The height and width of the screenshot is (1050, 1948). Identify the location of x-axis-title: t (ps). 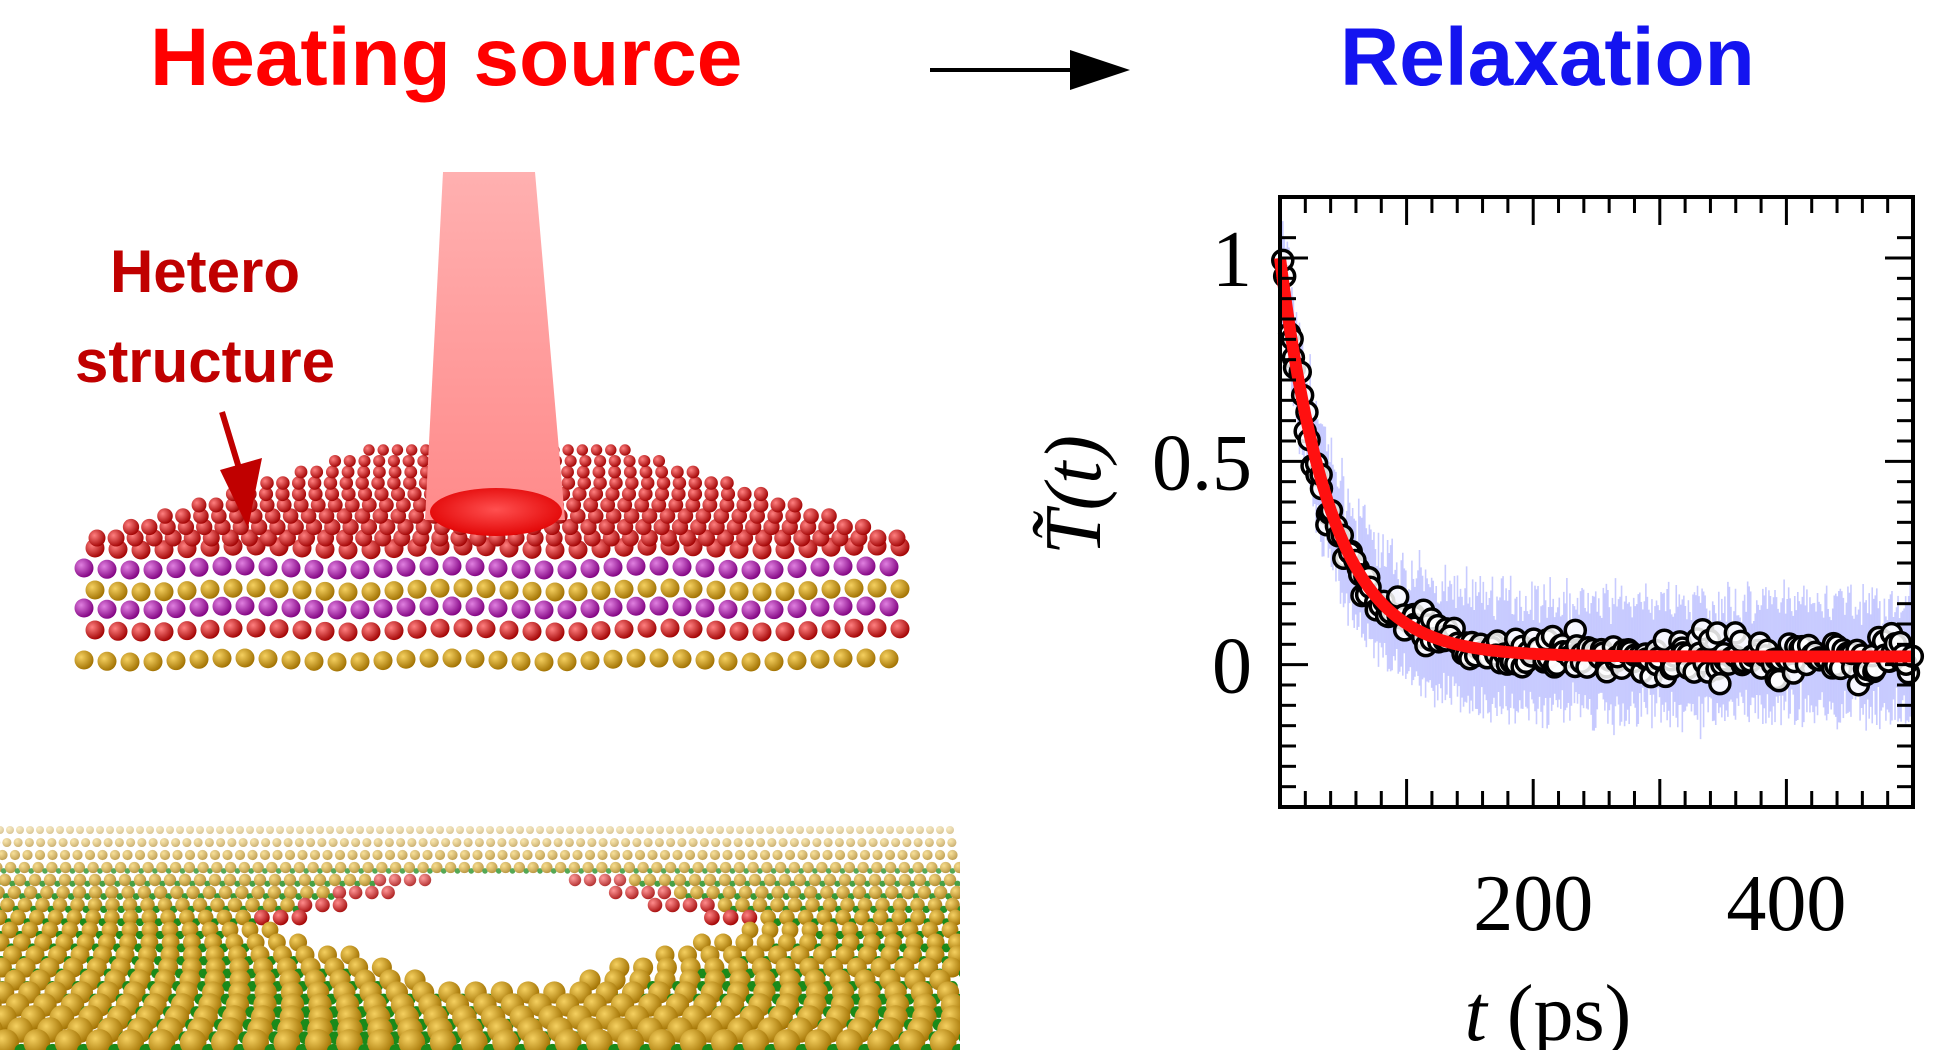
(1548, 1010).